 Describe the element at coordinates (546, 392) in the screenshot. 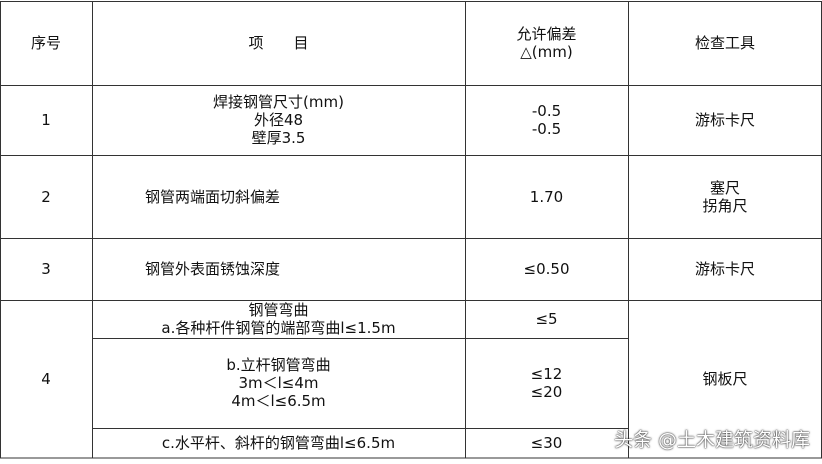

I see `cell-text: ≤20` at that location.